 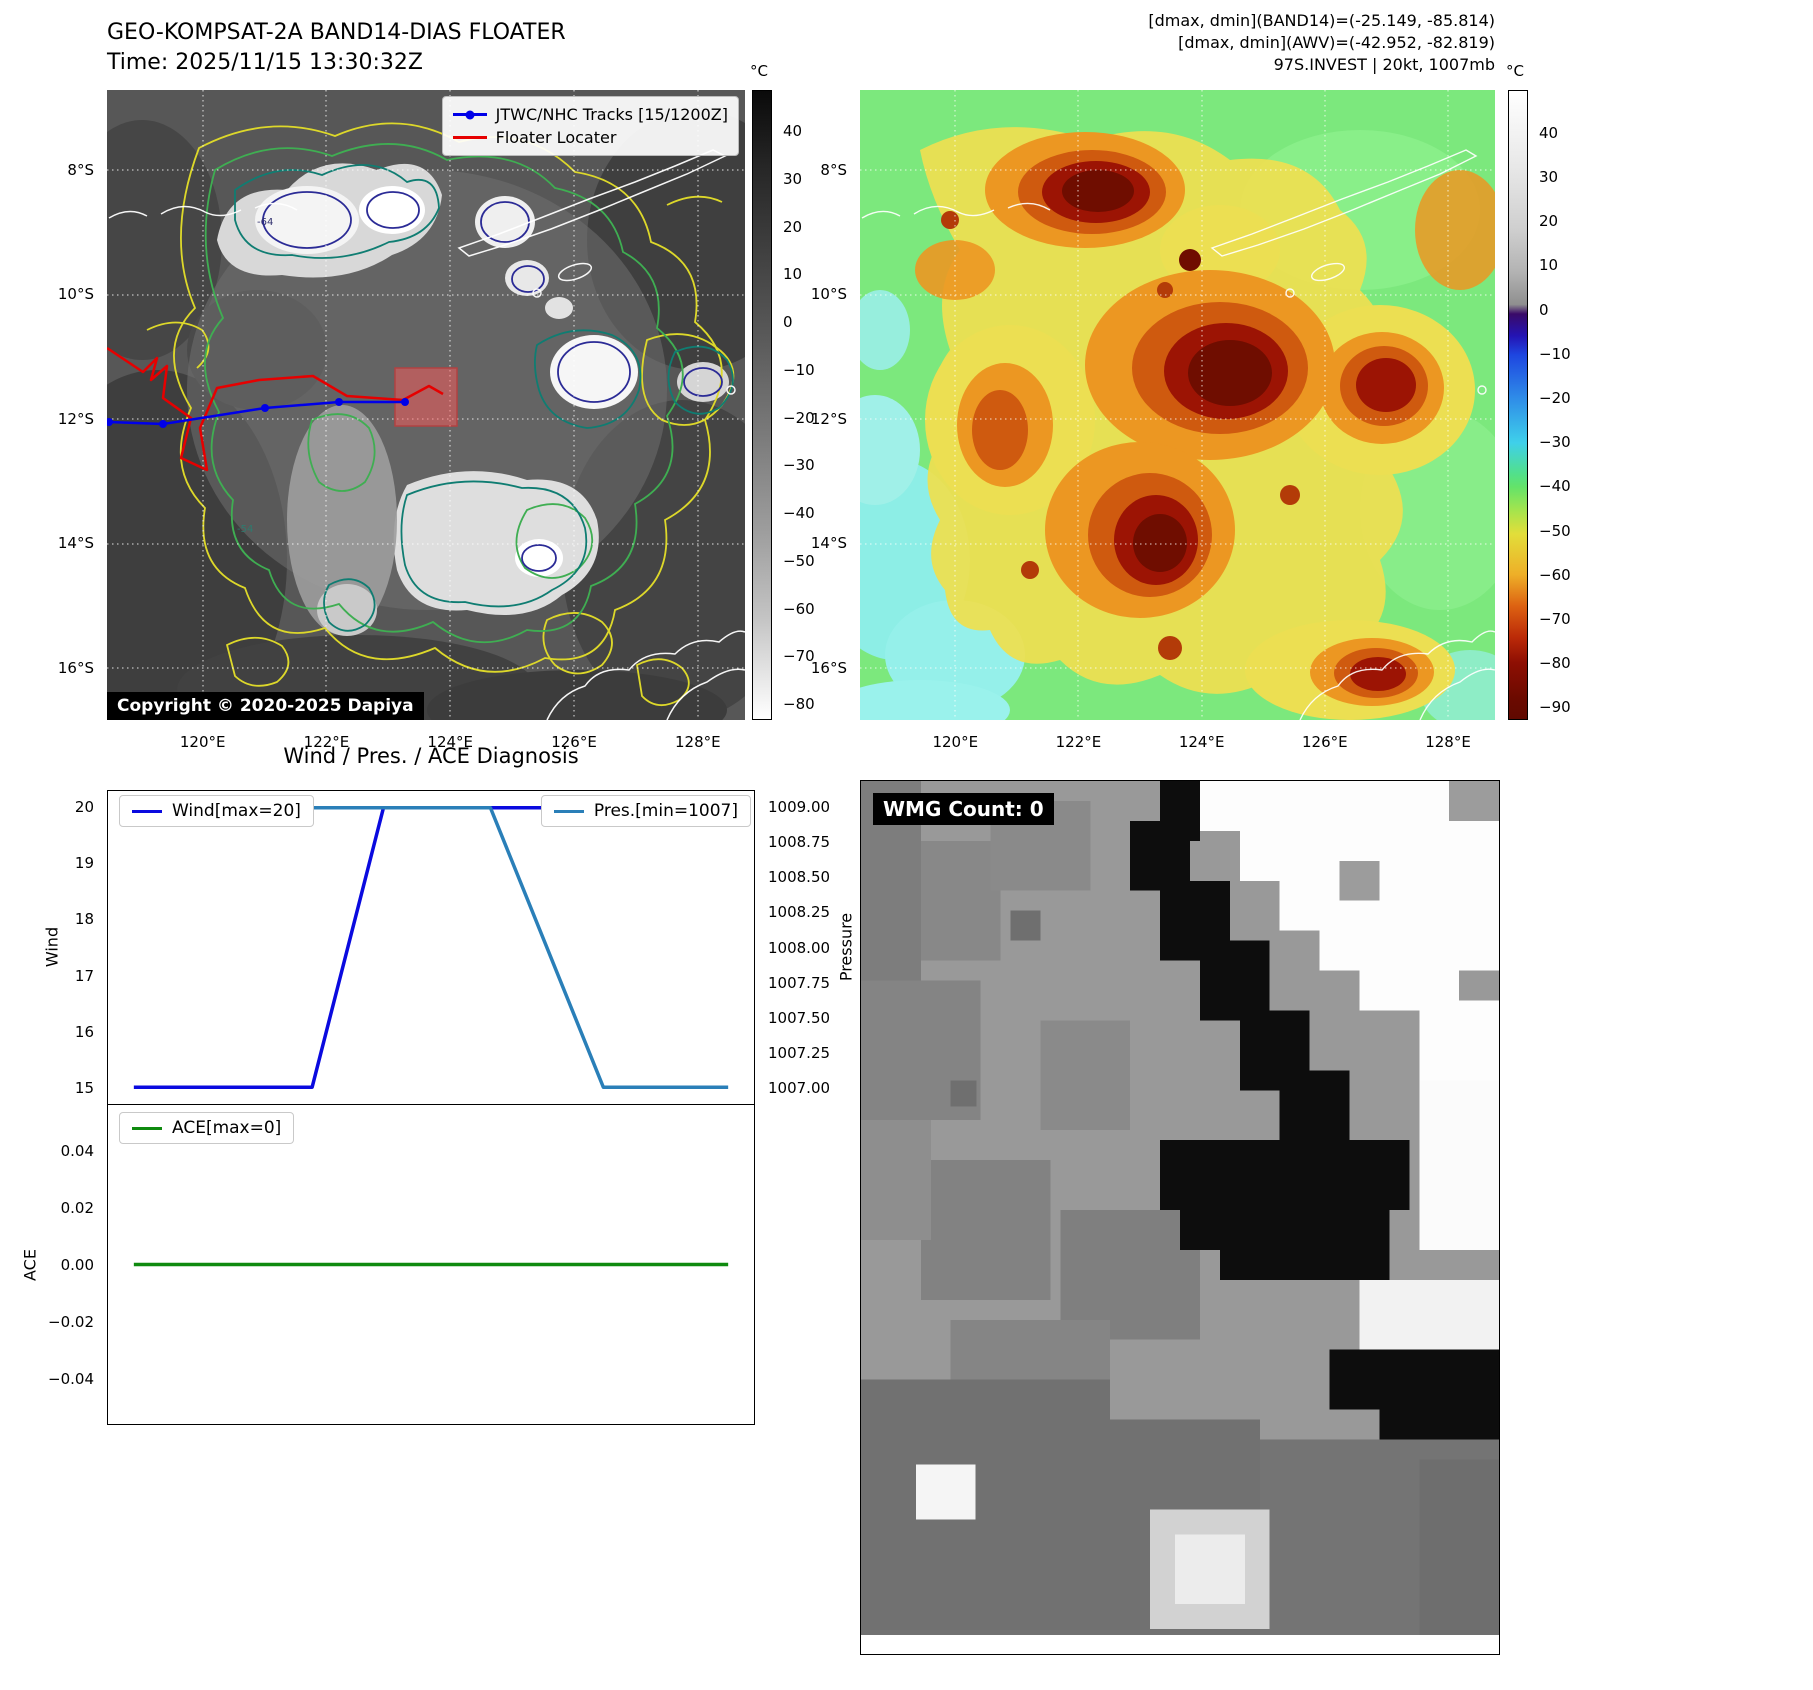 I want to click on wmg-white-midright, so click(x=1429, y=1215).